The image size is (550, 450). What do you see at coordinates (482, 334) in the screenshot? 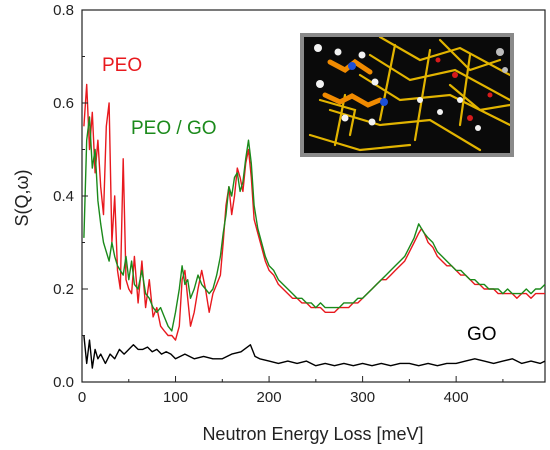
I see `series-label-go: GO` at bounding box center [482, 334].